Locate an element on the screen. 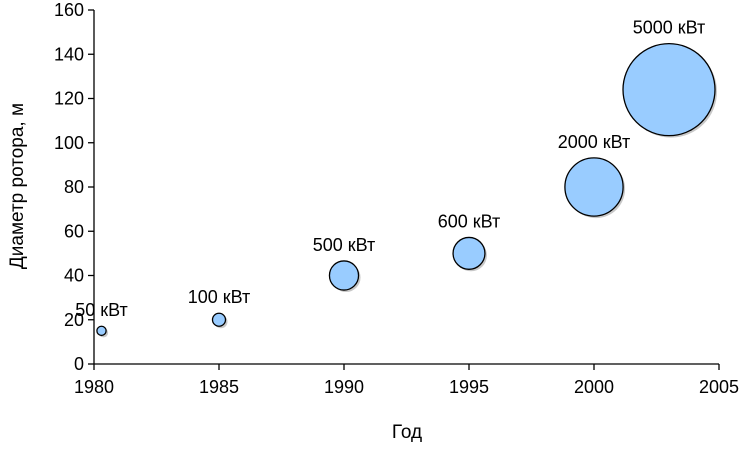 The image size is (741, 450). y-tick-label: 60 is located at coordinates (74, 231).